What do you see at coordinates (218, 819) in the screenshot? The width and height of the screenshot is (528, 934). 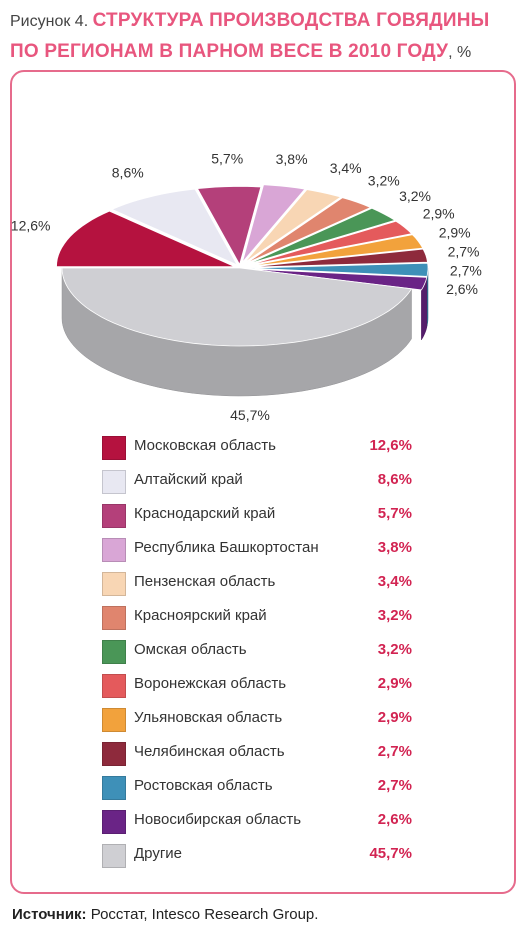 I see `legend-label: Новосибирская область` at bounding box center [218, 819].